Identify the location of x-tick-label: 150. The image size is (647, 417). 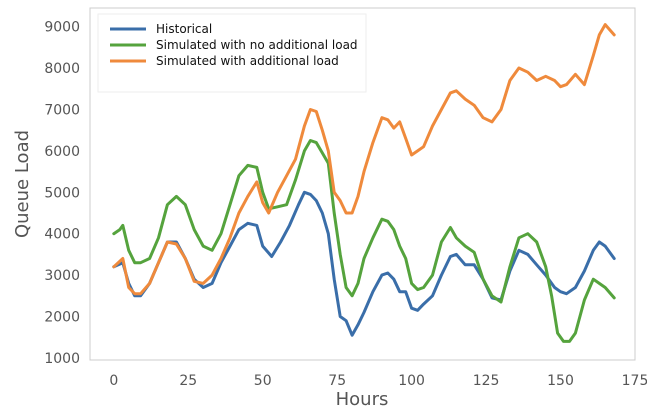
(560, 381).